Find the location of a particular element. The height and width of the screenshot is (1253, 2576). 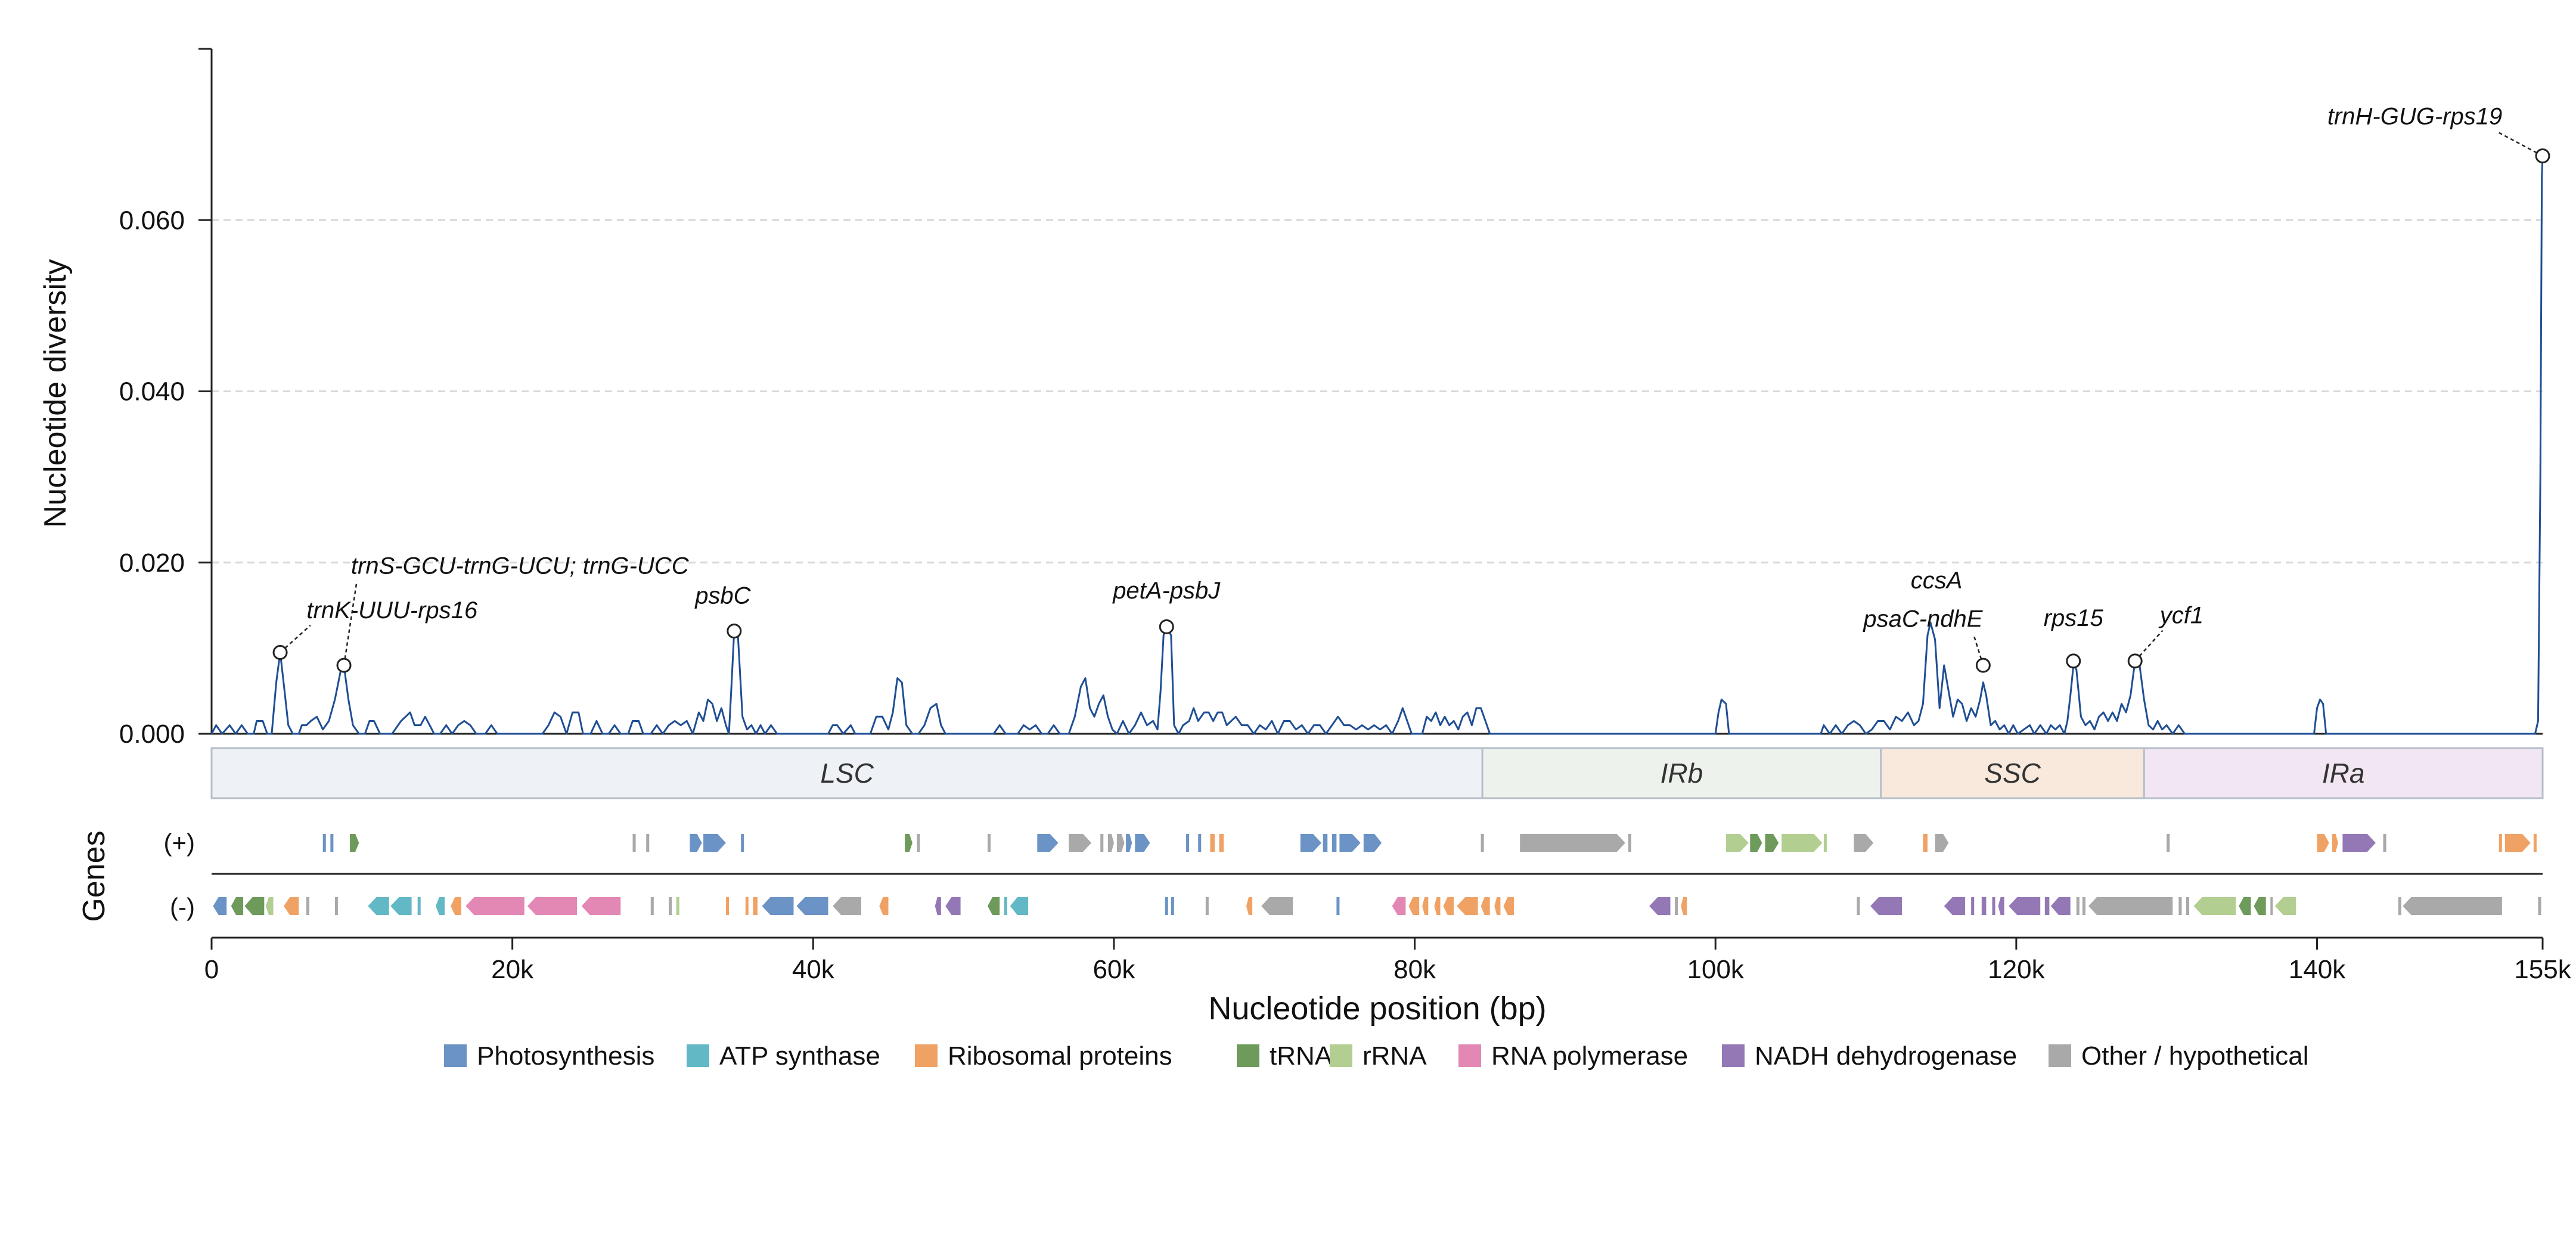

region-label: SSC is located at coordinates (2013, 773).